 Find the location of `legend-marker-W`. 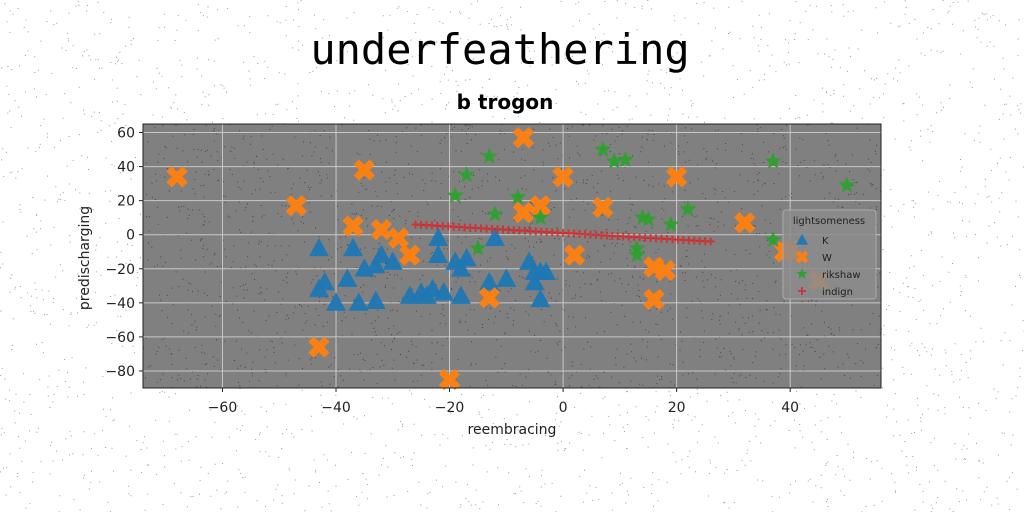

legend-marker-W is located at coordinates (802, 257).